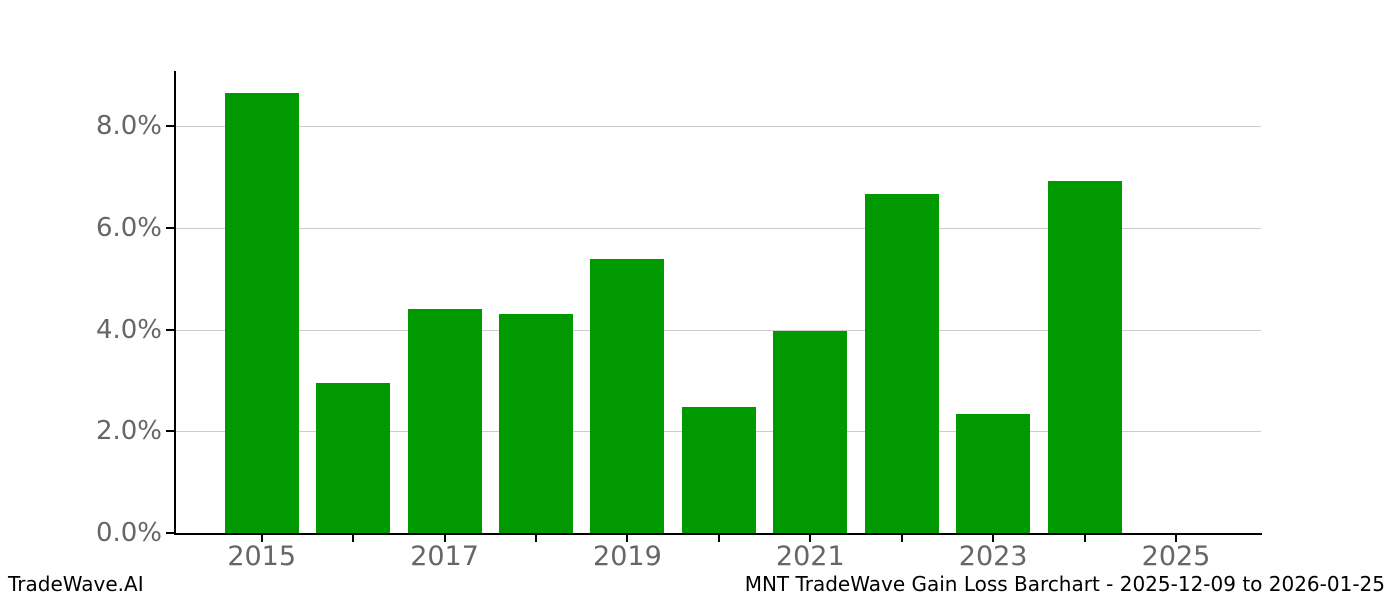  I want to click on x-tick-mark-2016, so click(353, 538).